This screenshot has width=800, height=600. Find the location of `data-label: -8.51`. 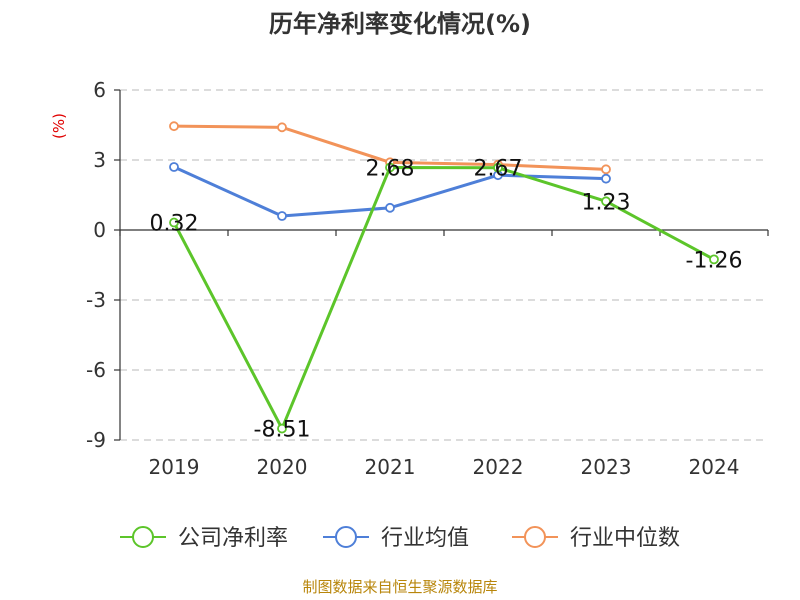

data-label: -8.51 is located at coordinates (282, 430).